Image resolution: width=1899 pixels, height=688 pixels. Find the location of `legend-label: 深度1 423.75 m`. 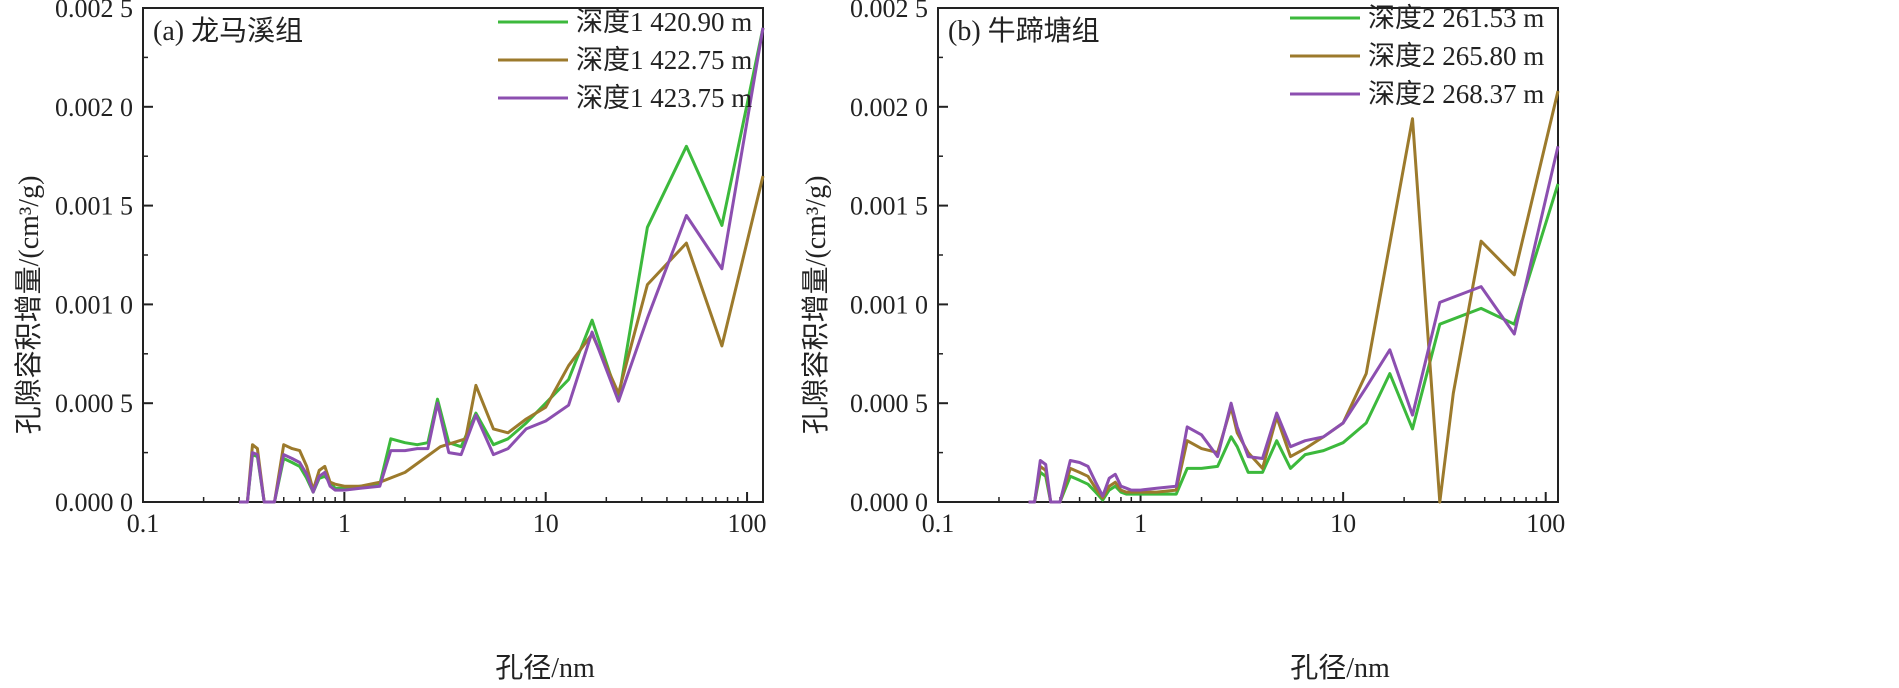

legend-label: 深度1 423.75 m is located at coordinates (664, 98).